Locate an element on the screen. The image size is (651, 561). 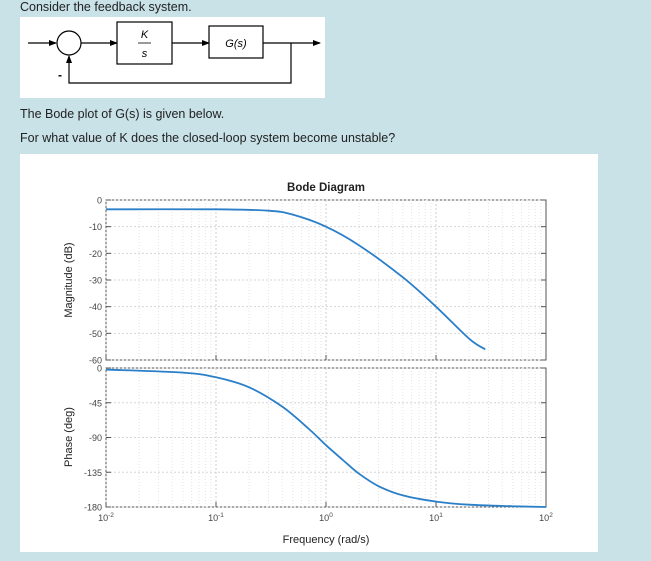
frequency-xlabel: Frequency (rad/s) is located at coordinates (326, 540).